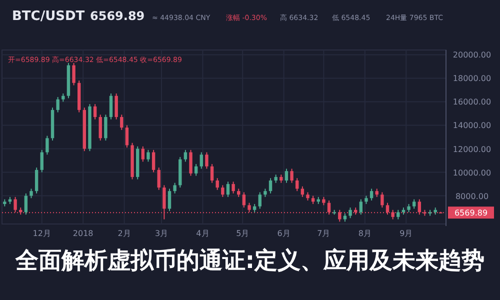 The height and width of the screenshot is (300, 500). Describe the element at coordinates (471, 213) in the screenshot. I see `ref-line-label: 6569.89` at that location.